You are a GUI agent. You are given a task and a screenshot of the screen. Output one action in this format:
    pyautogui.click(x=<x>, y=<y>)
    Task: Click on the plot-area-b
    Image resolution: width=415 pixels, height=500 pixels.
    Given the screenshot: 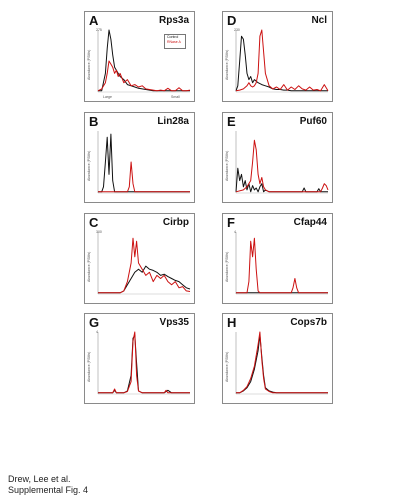 What is the action you would take?
    pyautogui.click(x=143, y=162)
    